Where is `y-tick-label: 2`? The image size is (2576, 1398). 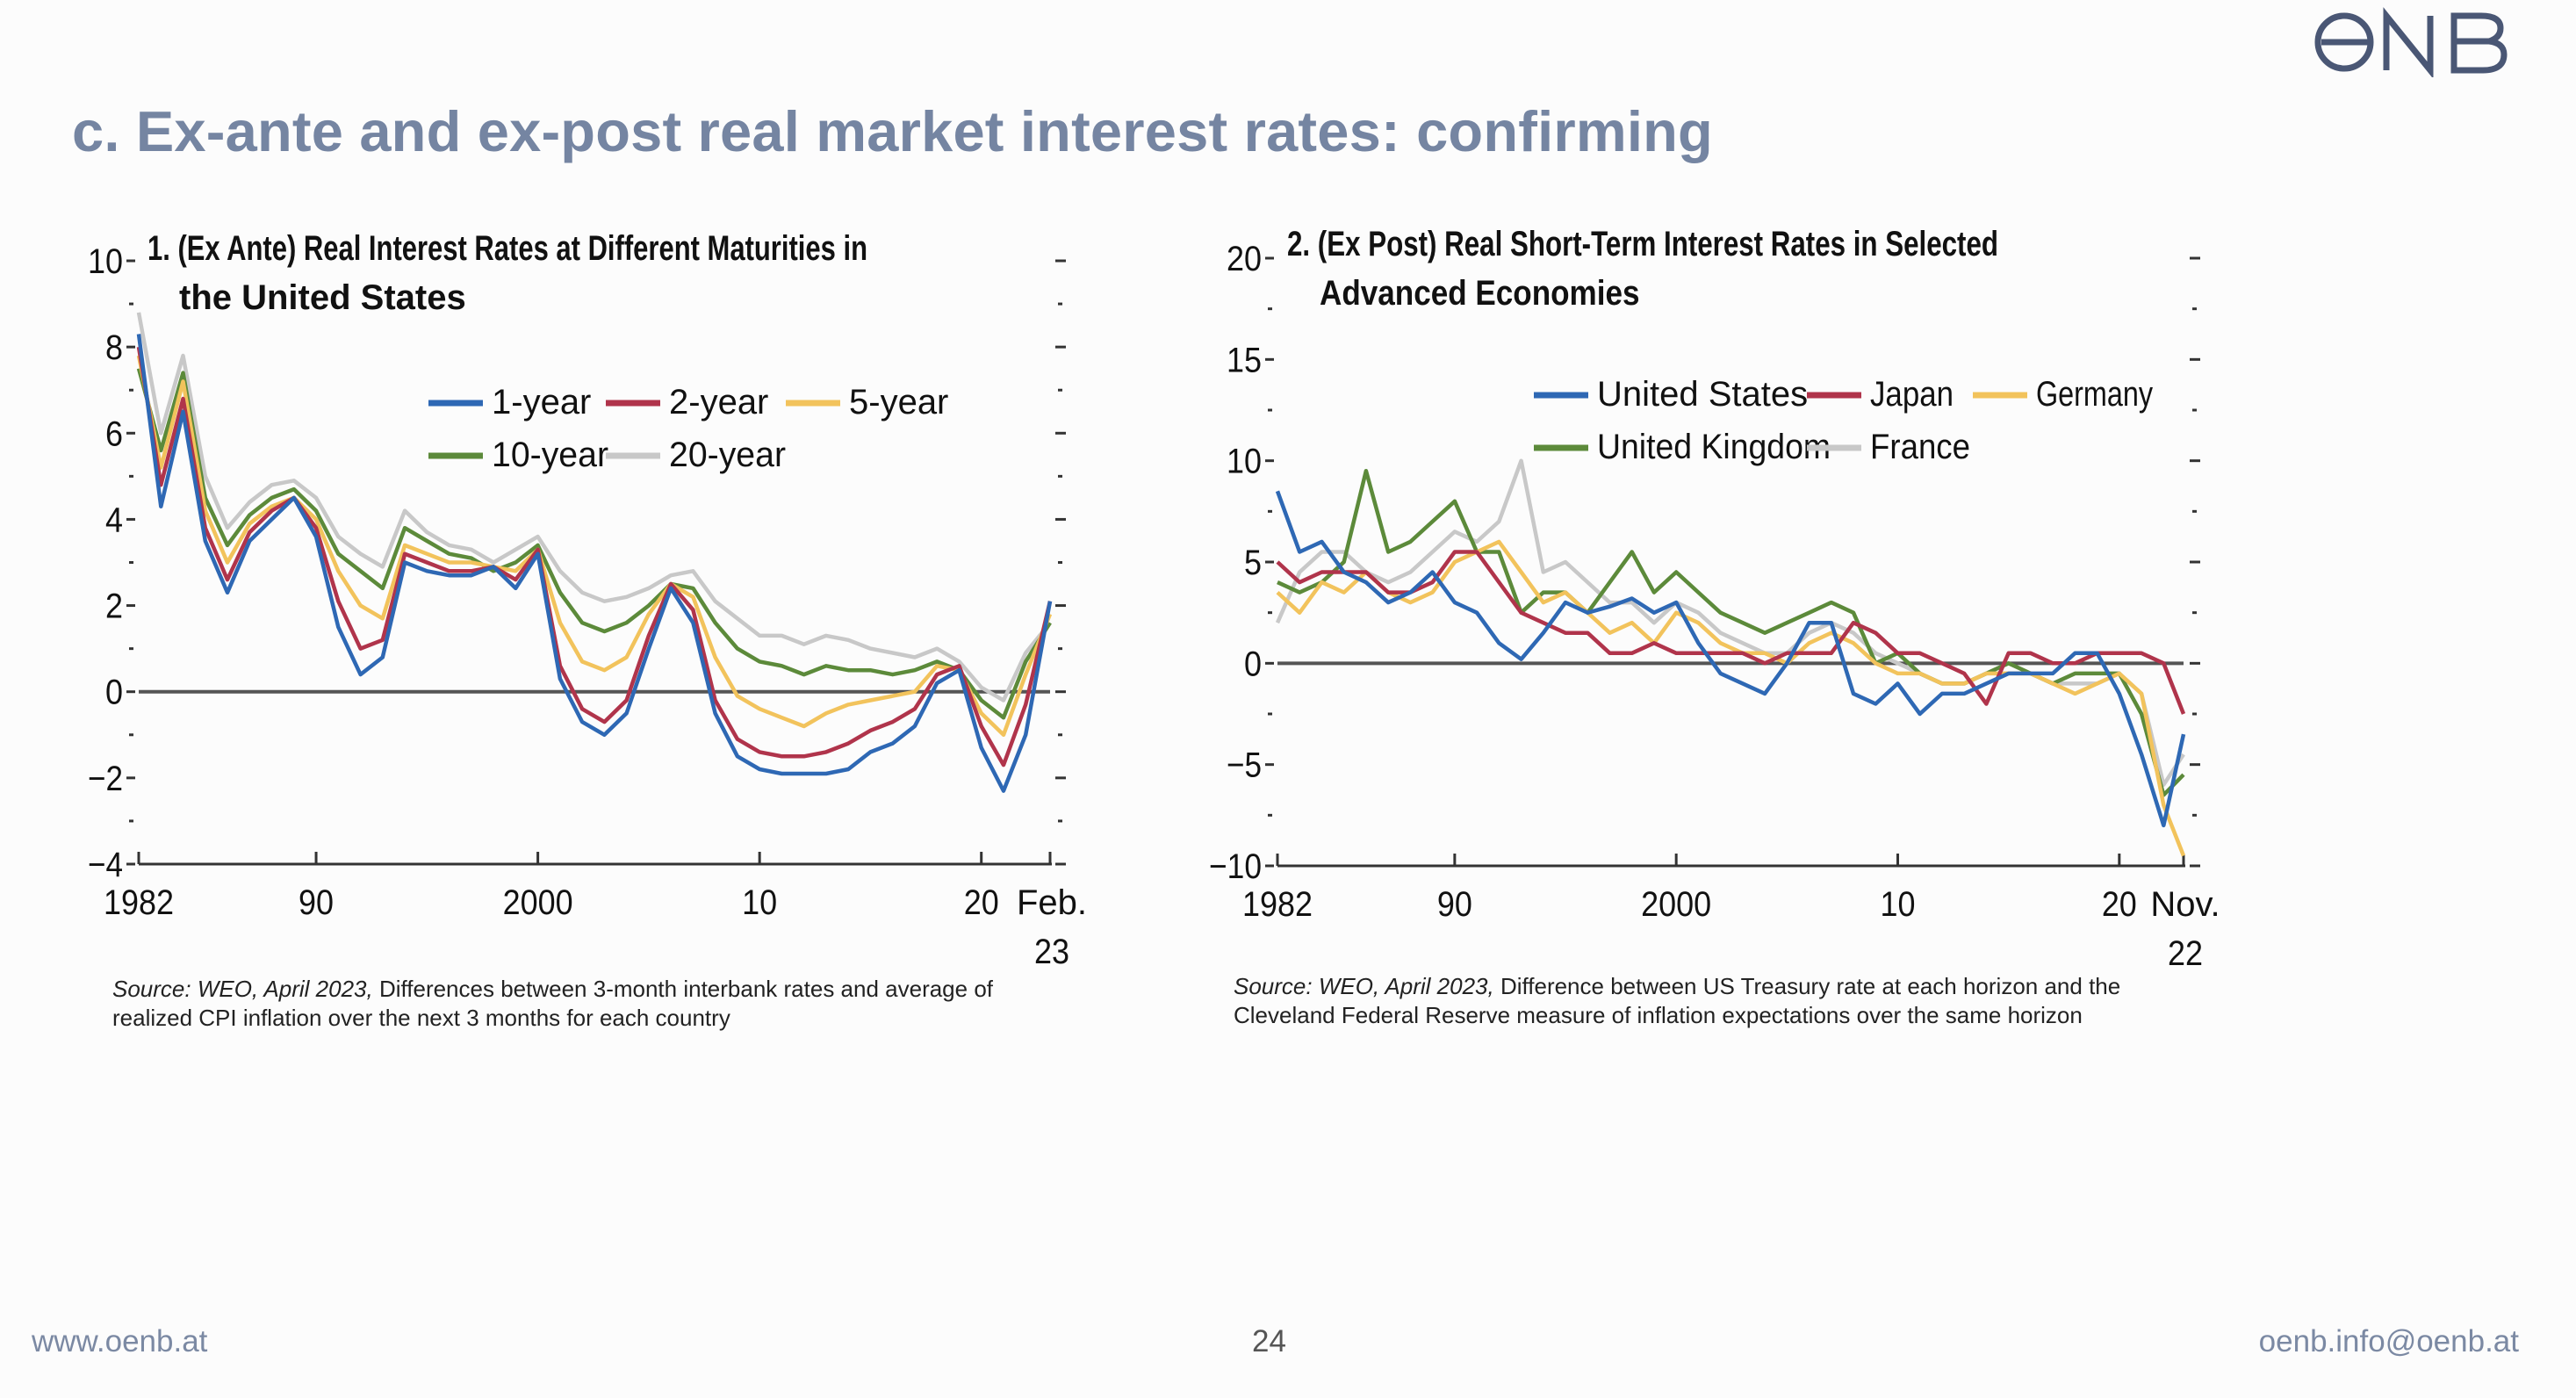 y-tick-label: 2 is located at coordinates (114, 606).